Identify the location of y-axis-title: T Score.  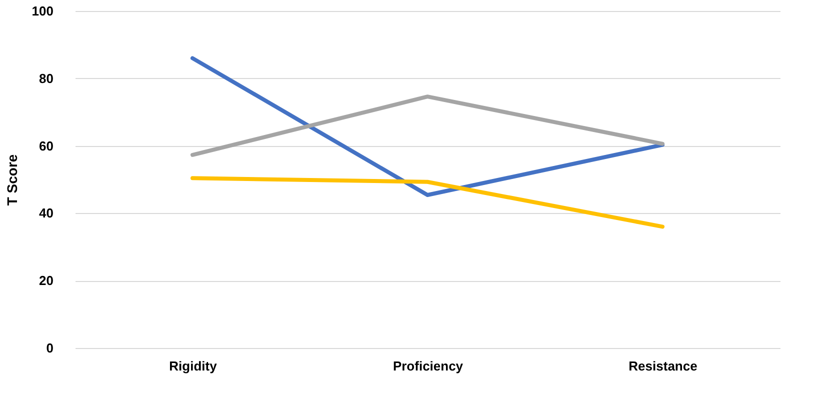
(12, 180).